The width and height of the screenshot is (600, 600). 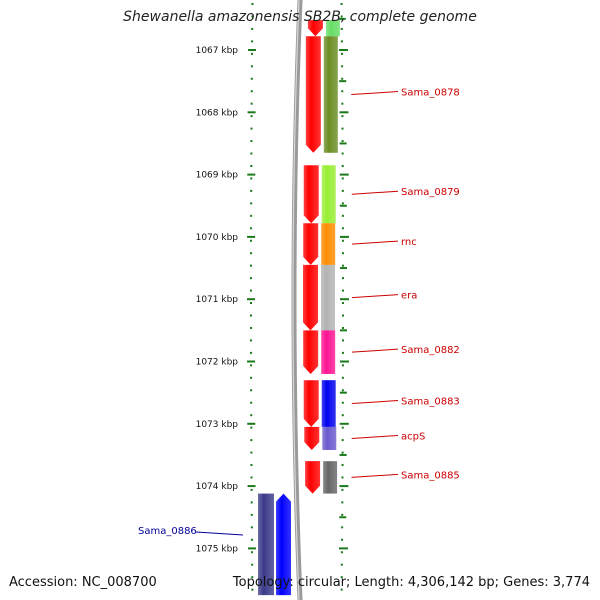 What do you see at coordinates (217, 51) in the screenshot?
I see `tick-label: 1067 kbp` at bounding box center [217, 51].